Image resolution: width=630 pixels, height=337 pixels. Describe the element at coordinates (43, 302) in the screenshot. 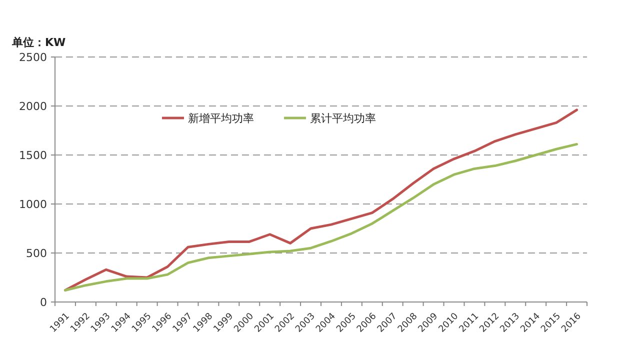

I see `y-tick-label: 0` at that location.